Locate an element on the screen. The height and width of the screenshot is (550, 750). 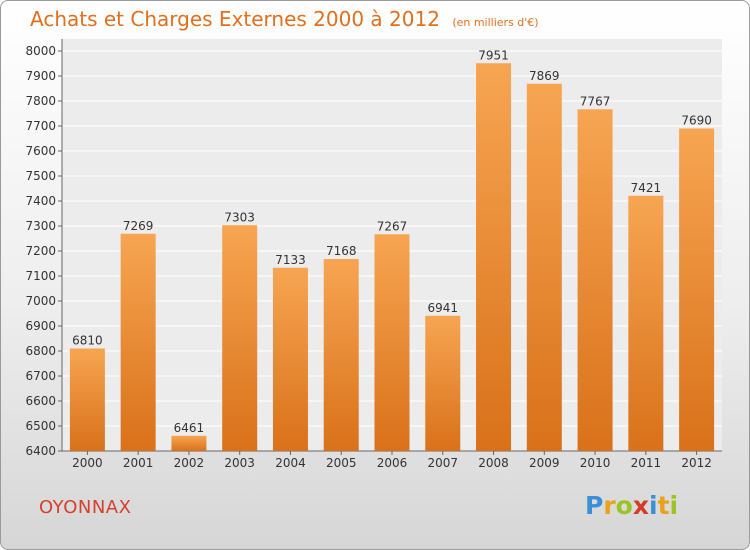
proxiti-logo: Proxiti is located at coordinates (631, 505).